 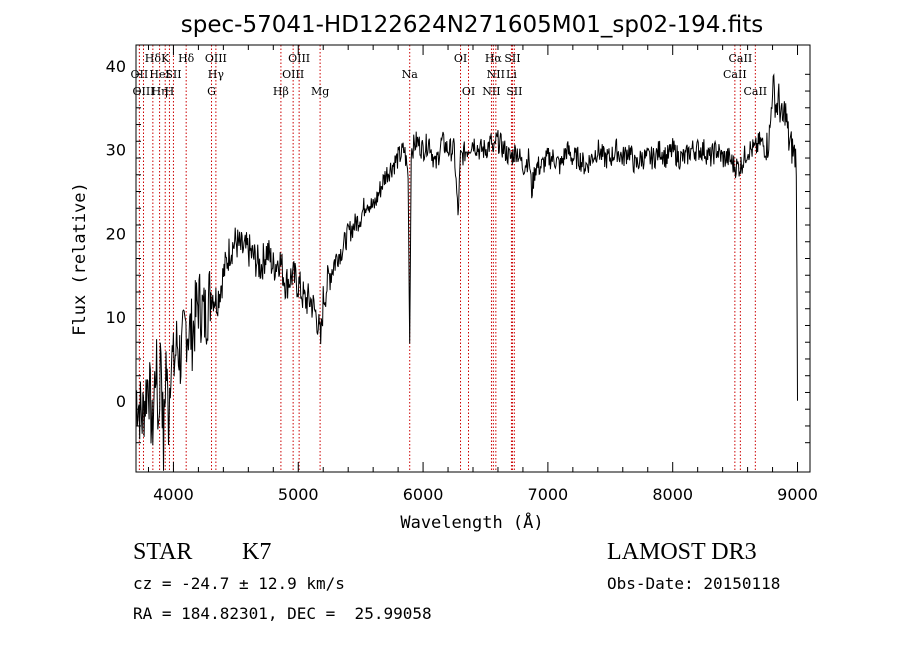 What do you see at coordinates (121, 401) in the screenshot?
I see `y-tick-label: 0` at bounding box center [121, 401].